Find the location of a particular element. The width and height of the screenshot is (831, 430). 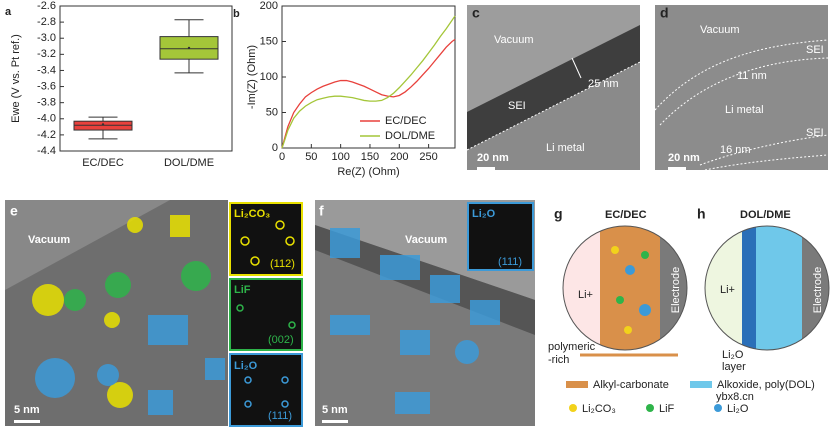

legend-label: Alkyl-carbonate is located at coordinates (631, 385).